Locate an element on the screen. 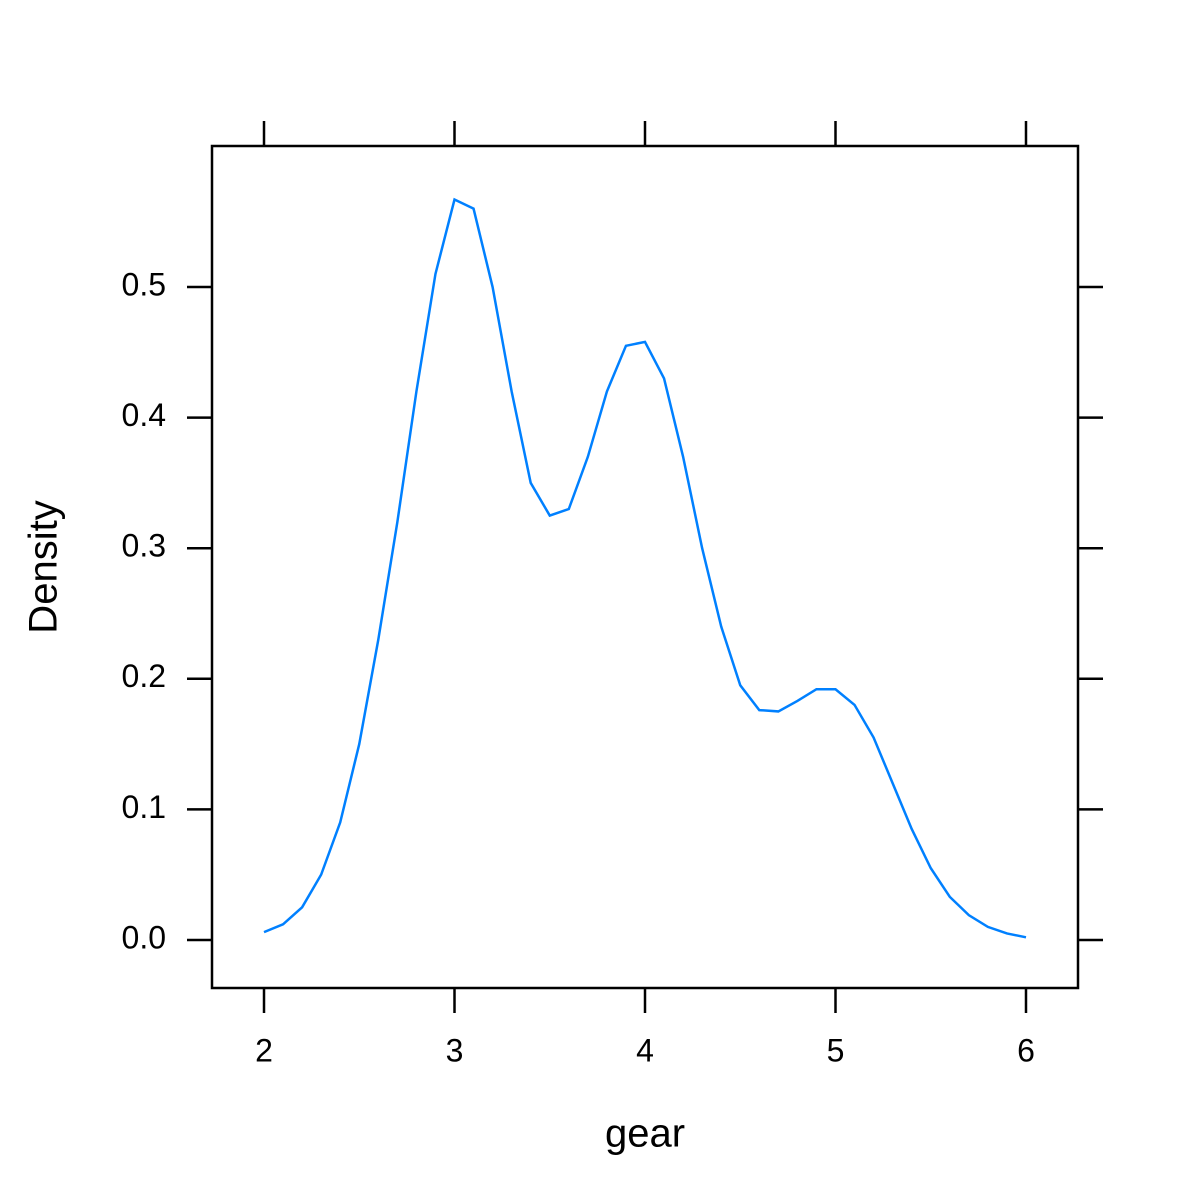 The height and width of the screenshot is (1200, 1200). y-tick-label: 0.4 is located at coordinates (144, 415).